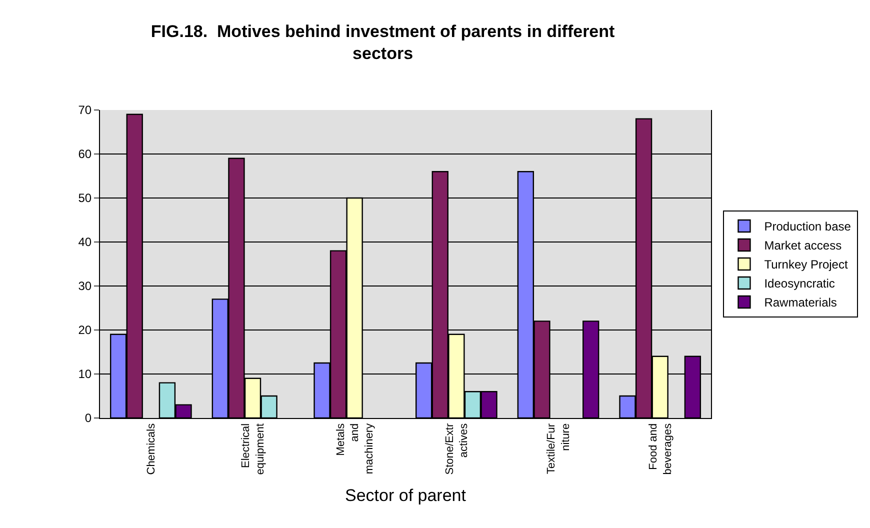  I want to click on y-tick-label: 0, so click(88, 418).